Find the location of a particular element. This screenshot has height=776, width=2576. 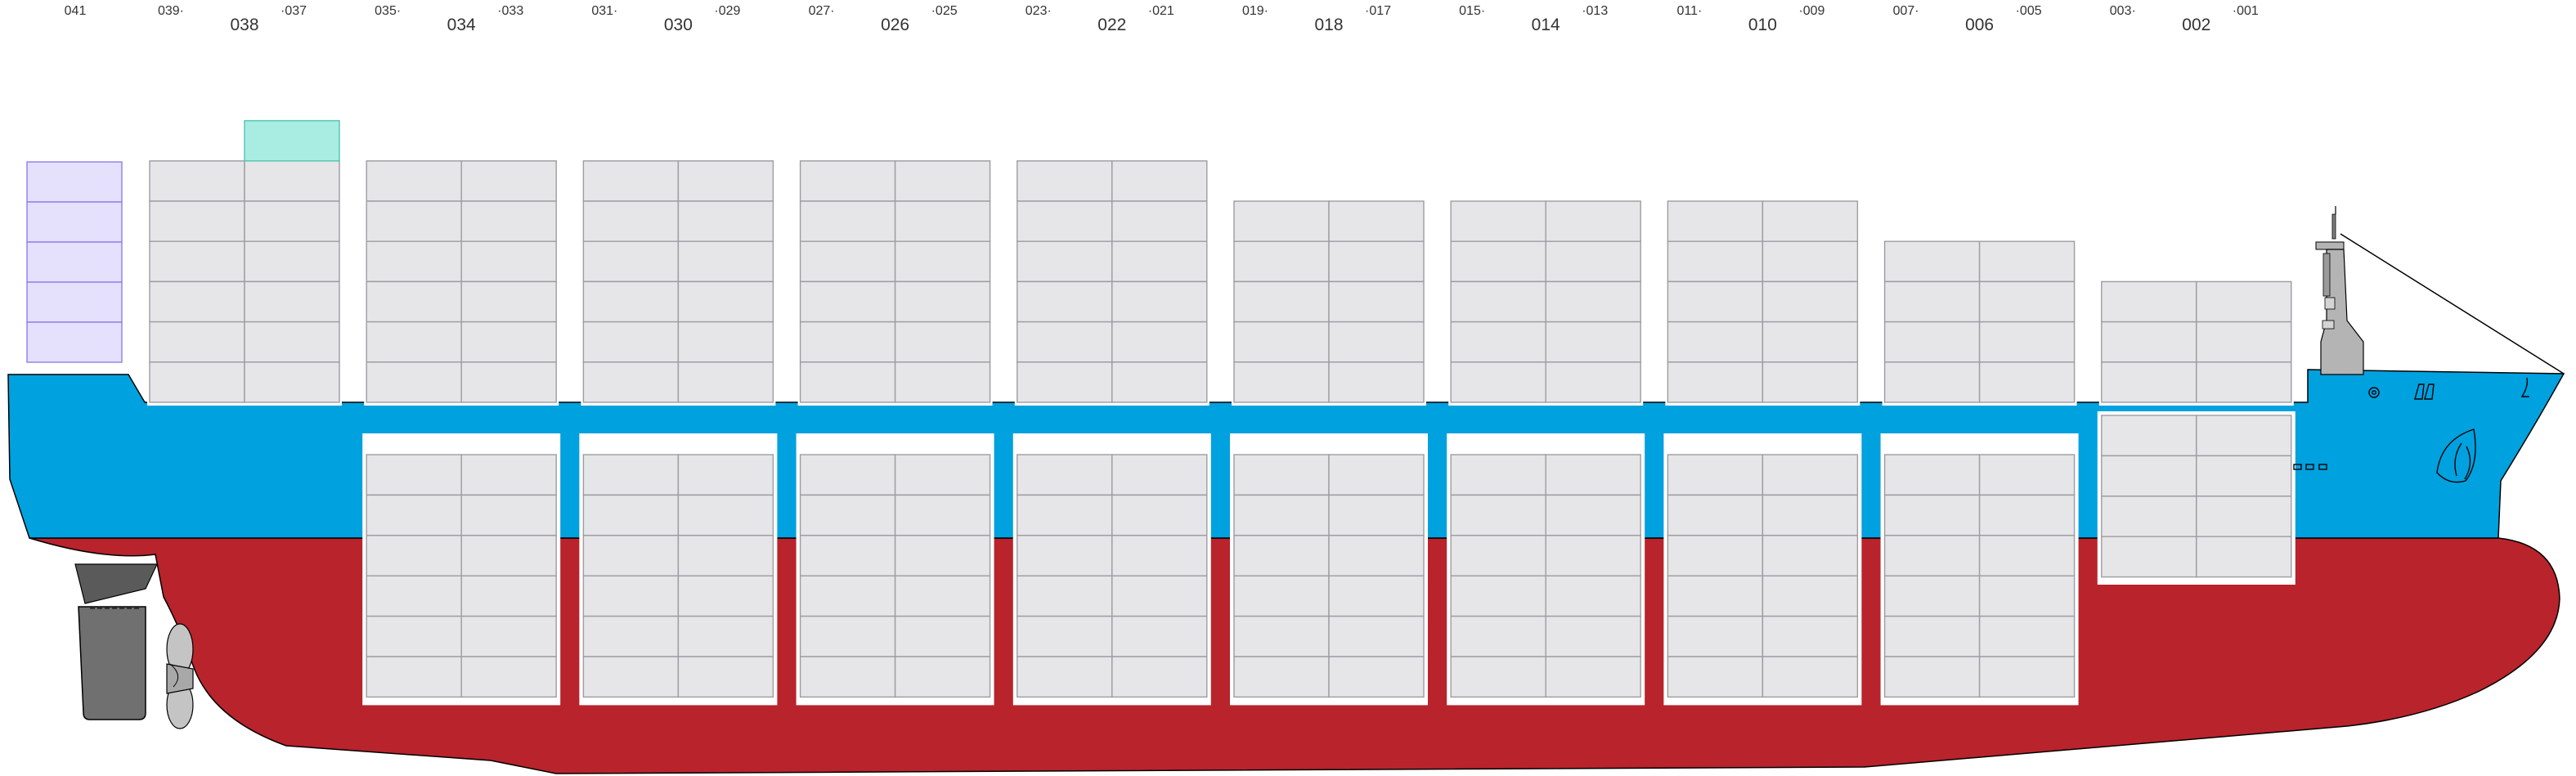

bay-label-even: 002 is located at coordinates (2196, 25).